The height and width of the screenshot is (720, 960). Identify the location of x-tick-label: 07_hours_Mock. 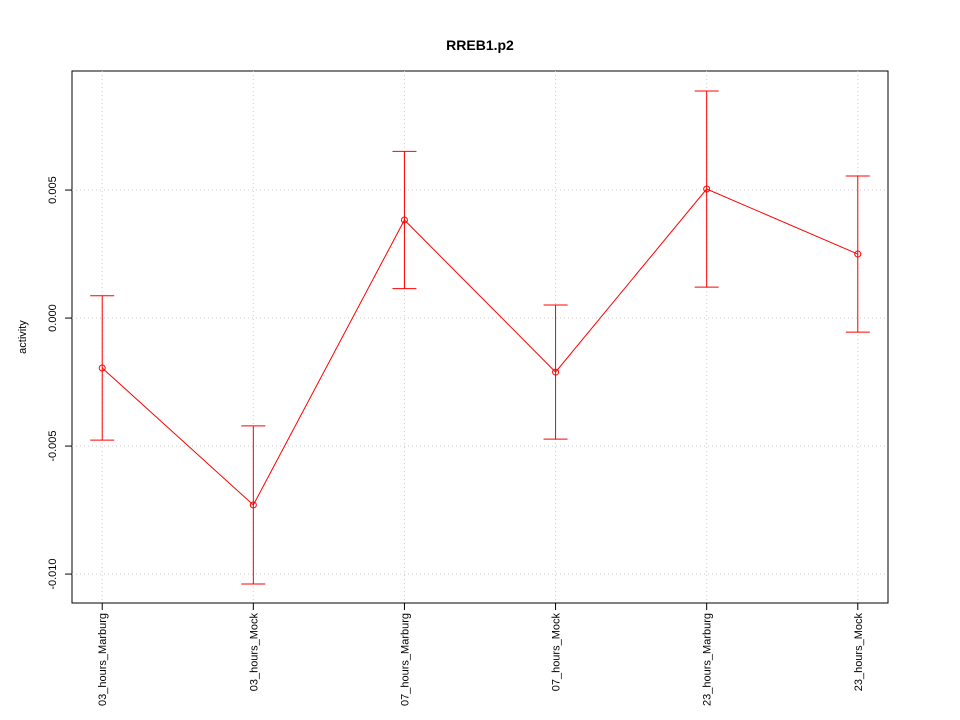
(557, 652).